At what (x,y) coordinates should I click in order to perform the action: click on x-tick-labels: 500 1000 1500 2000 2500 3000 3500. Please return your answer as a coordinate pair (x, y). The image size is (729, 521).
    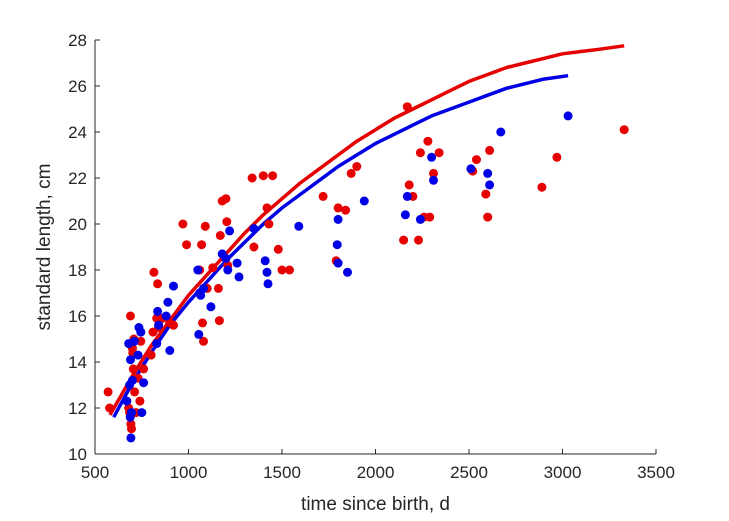
    Looking at the image, I should click on (378, 472).